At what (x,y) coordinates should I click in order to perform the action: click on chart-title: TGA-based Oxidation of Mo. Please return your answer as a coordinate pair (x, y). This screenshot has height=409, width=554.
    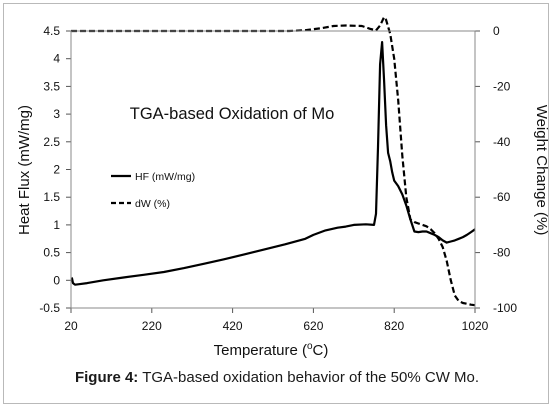
    Looking at the image, I should click on (232, 114).